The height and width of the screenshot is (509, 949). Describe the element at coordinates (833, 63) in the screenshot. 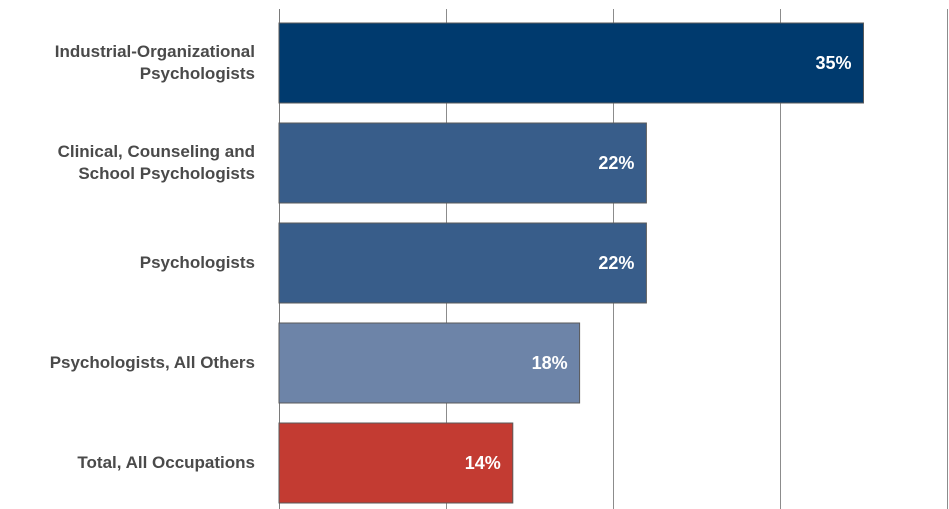

I see `bar-value-label: 35%` at that location.